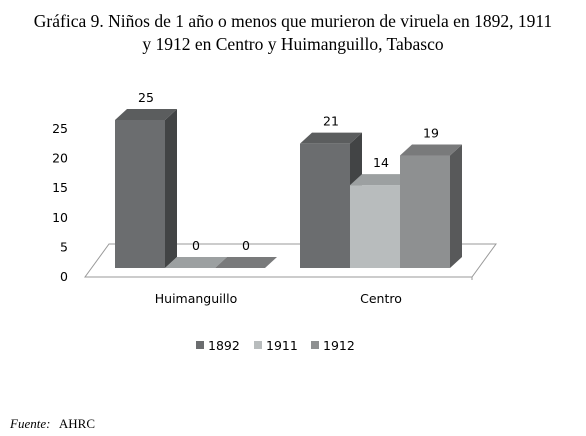  Describe the element at coordinates (339, 345) in the screenshot. I see `legend-label: 1912` at that location.